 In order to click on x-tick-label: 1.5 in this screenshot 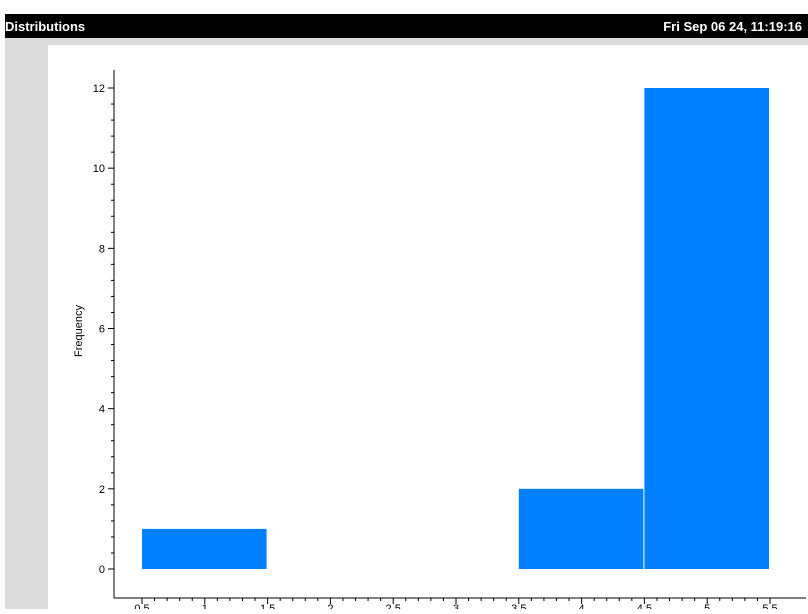, I will do `click(267, 606)`.